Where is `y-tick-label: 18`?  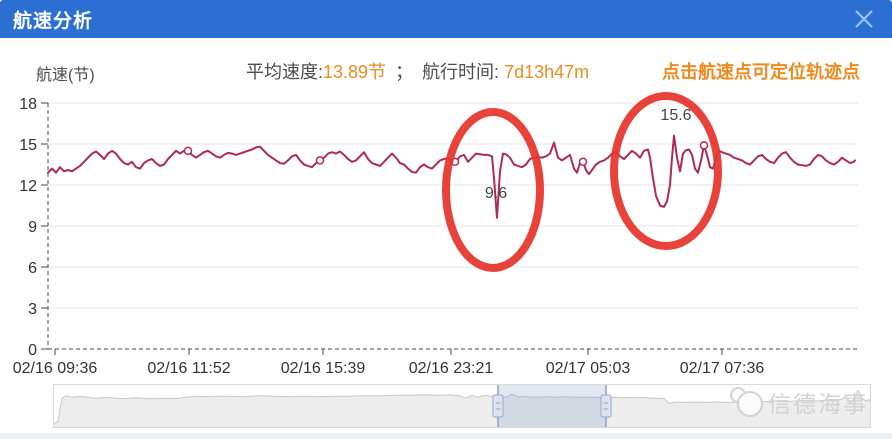
y-tick-label: 18 is located at coordinates (28, 104).